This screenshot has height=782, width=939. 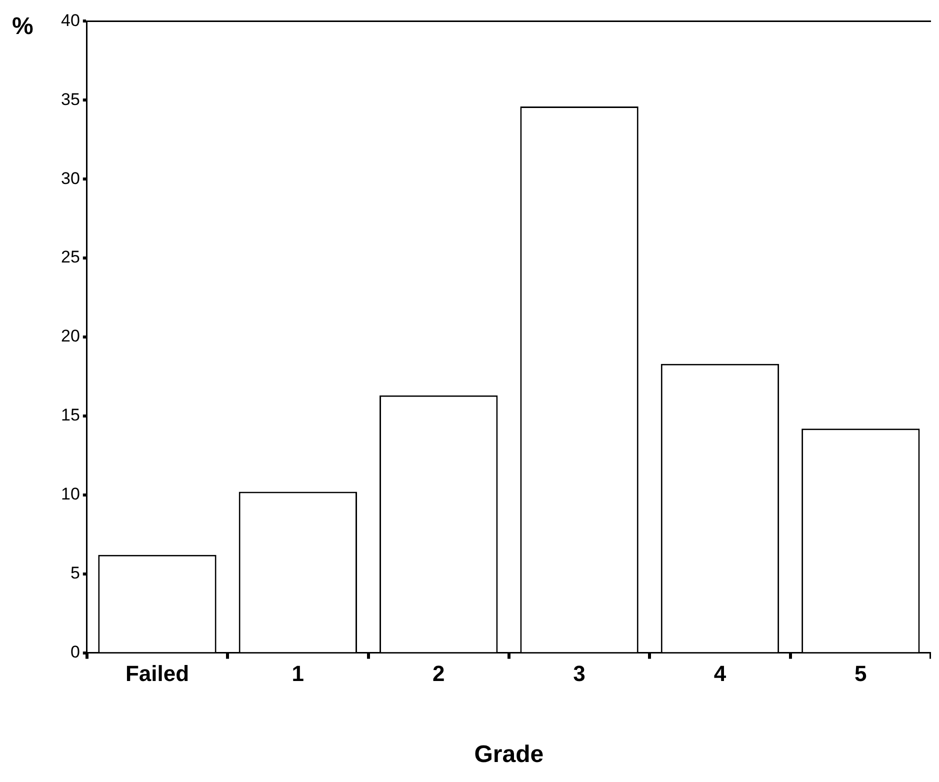 What do you see at coordinates (157, 673) in the screenshot?
I see `x-tick-label: Failed` at bounding box center [157, 673].